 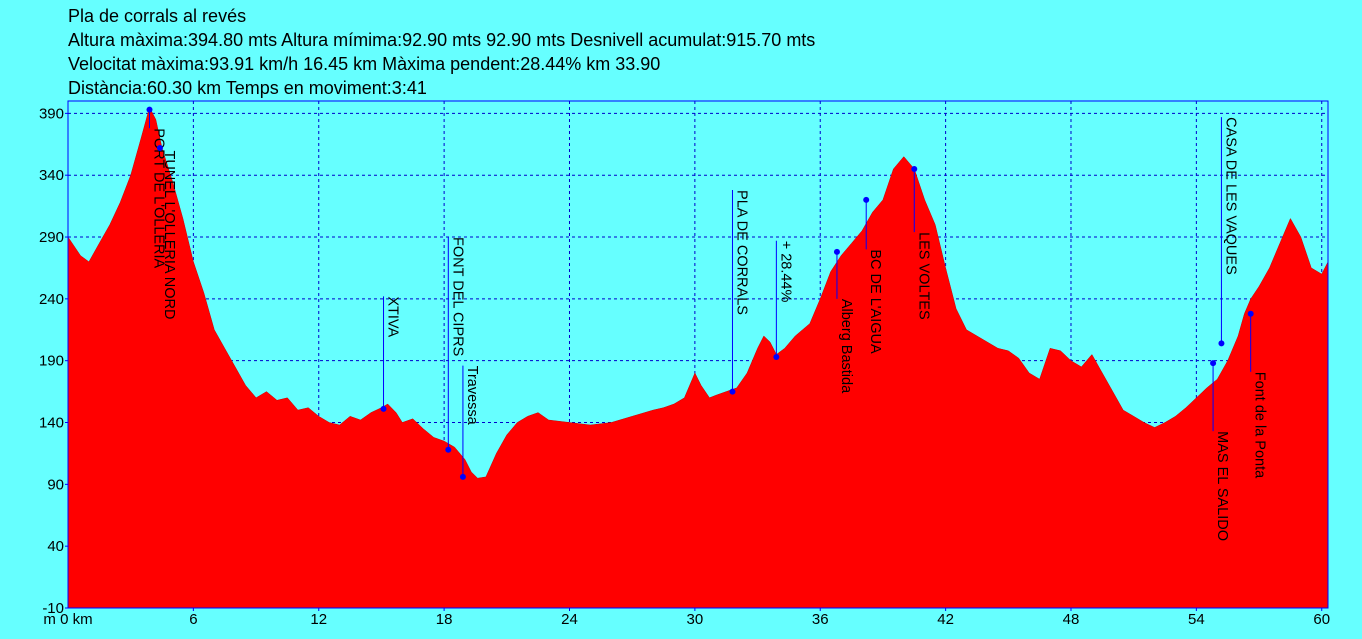 What do you see at coordinates (193, 619) in the screenshot?
I see `x-tick-label: 6` at bounding box center [193, 619].